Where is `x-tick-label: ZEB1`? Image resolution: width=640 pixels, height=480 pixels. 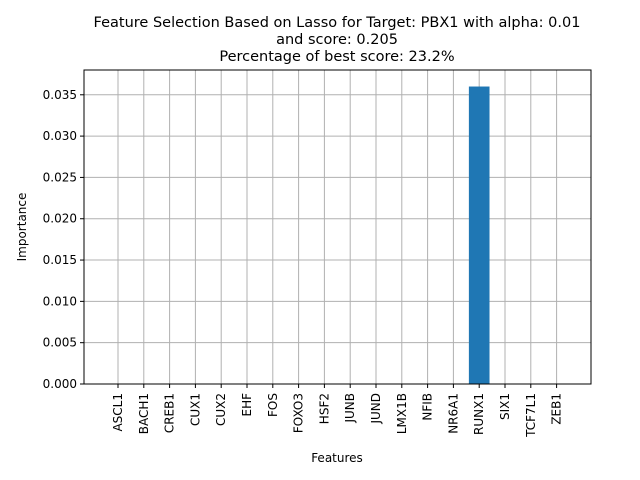 x-tick-label: ZEB1 is located at coordinates (557, 409).